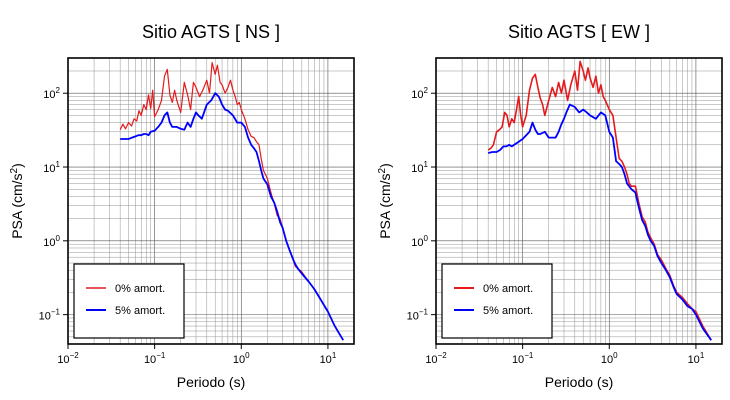  Describe the element at coordinates (579, 32) in the screenshot. I see `chart-title: Sitio AGTS [ EW ]` at that location.